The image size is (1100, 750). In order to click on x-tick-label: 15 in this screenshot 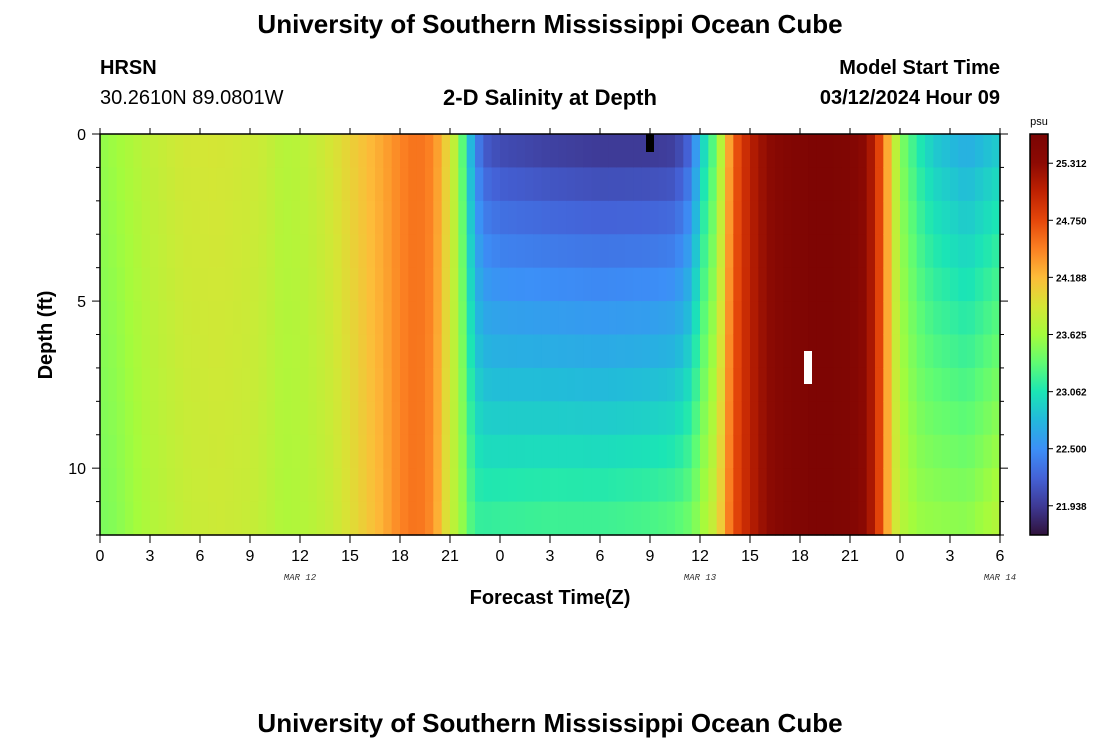, I will do `click(750, 556)`.